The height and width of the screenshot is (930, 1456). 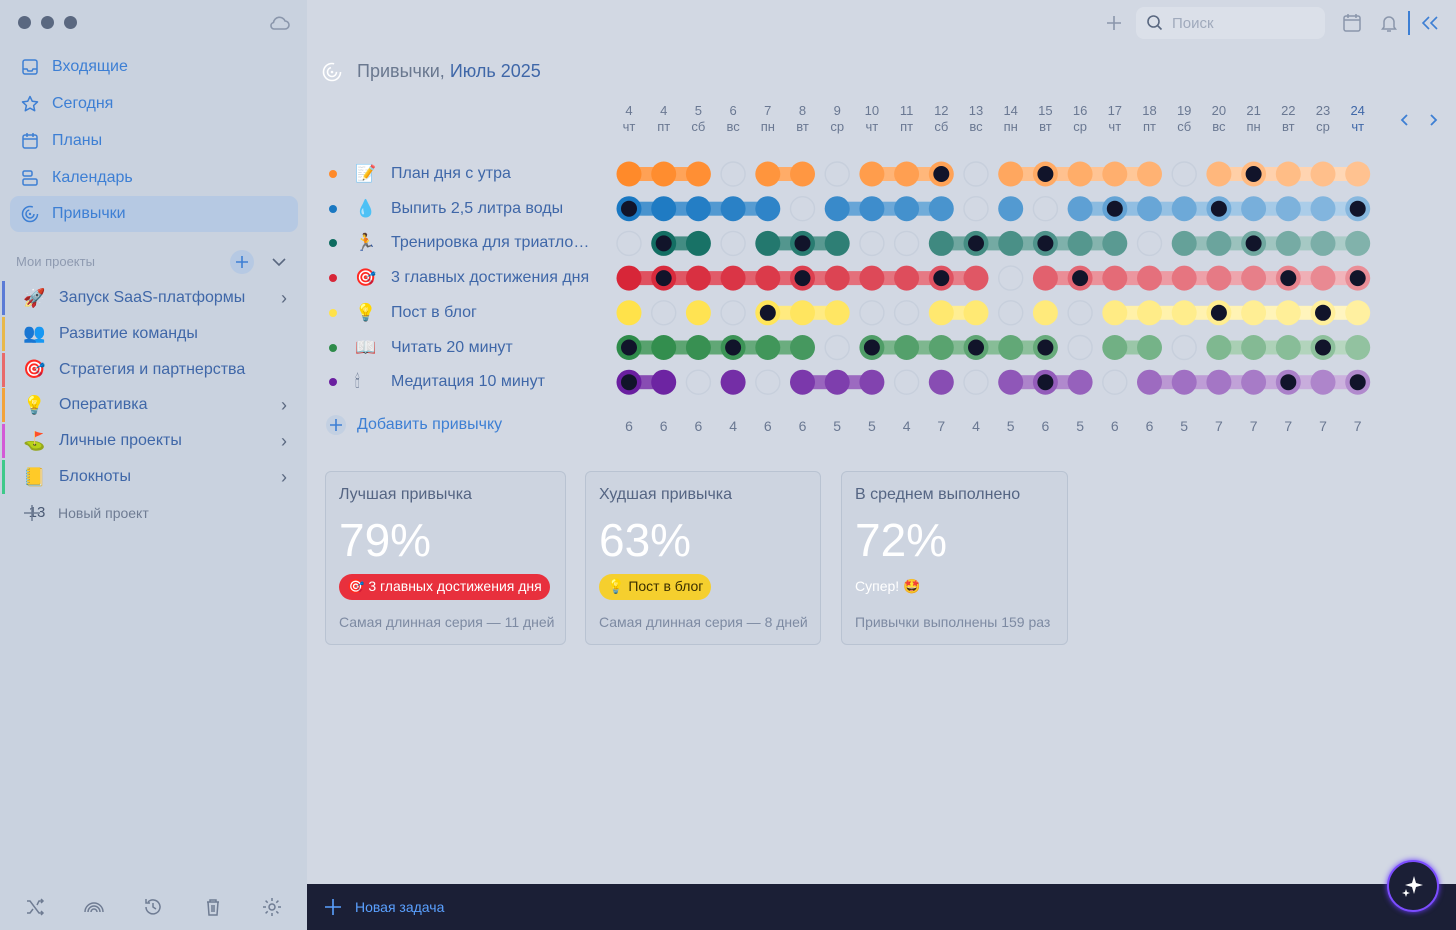 I want to click on shuffle-icon, so click(x=35, y=907).